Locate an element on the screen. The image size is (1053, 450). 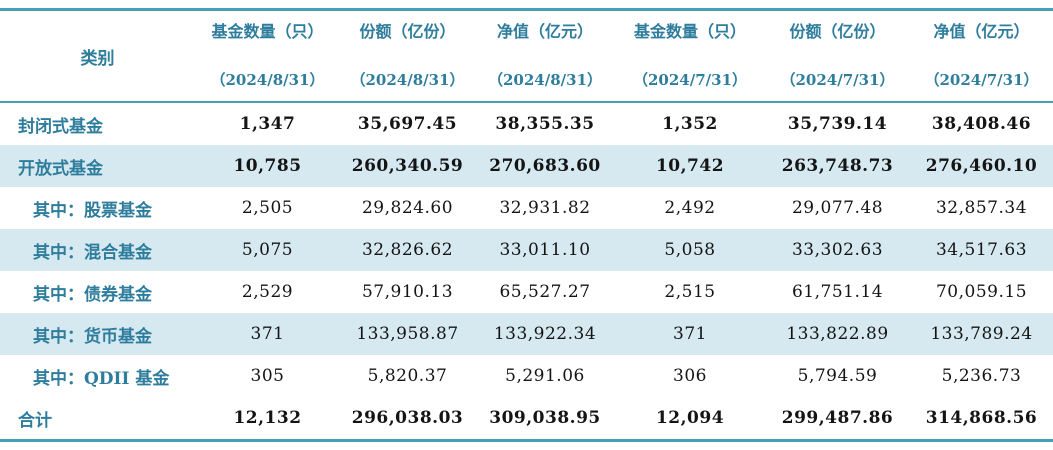
cell-share-aug: 29,824.60 is located at coordinates (407, 208).